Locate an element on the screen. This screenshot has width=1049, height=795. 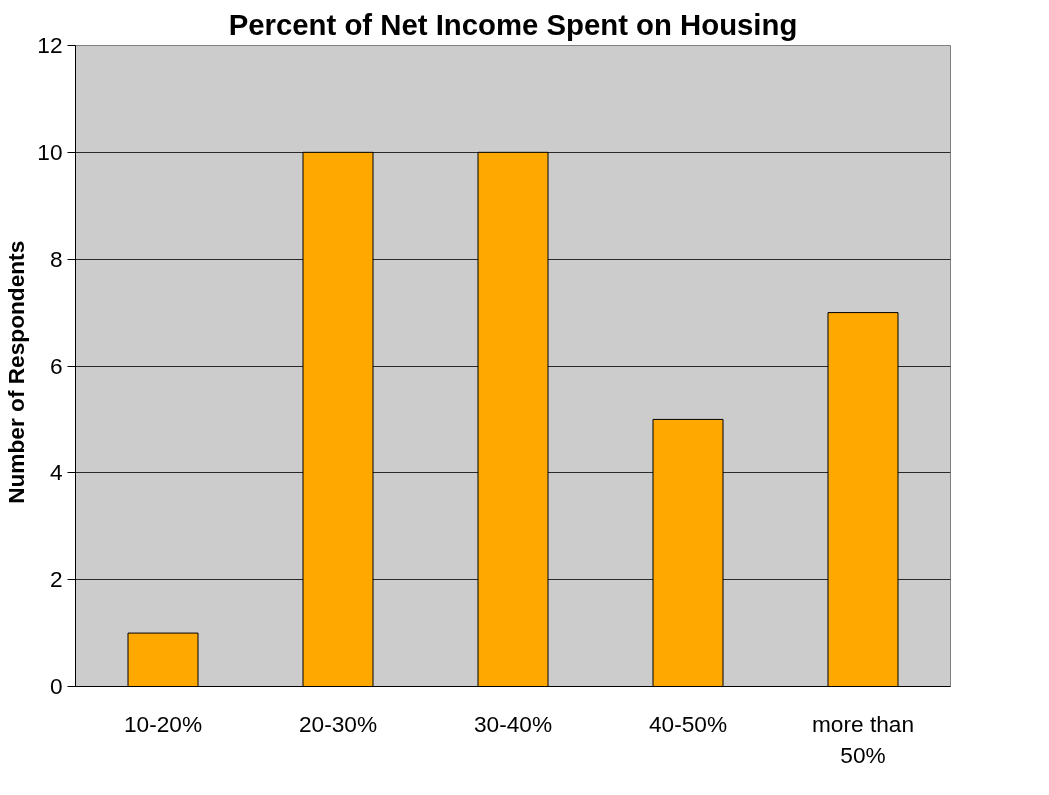
y-tick-label: 6 is located at coordinates (56, 365).